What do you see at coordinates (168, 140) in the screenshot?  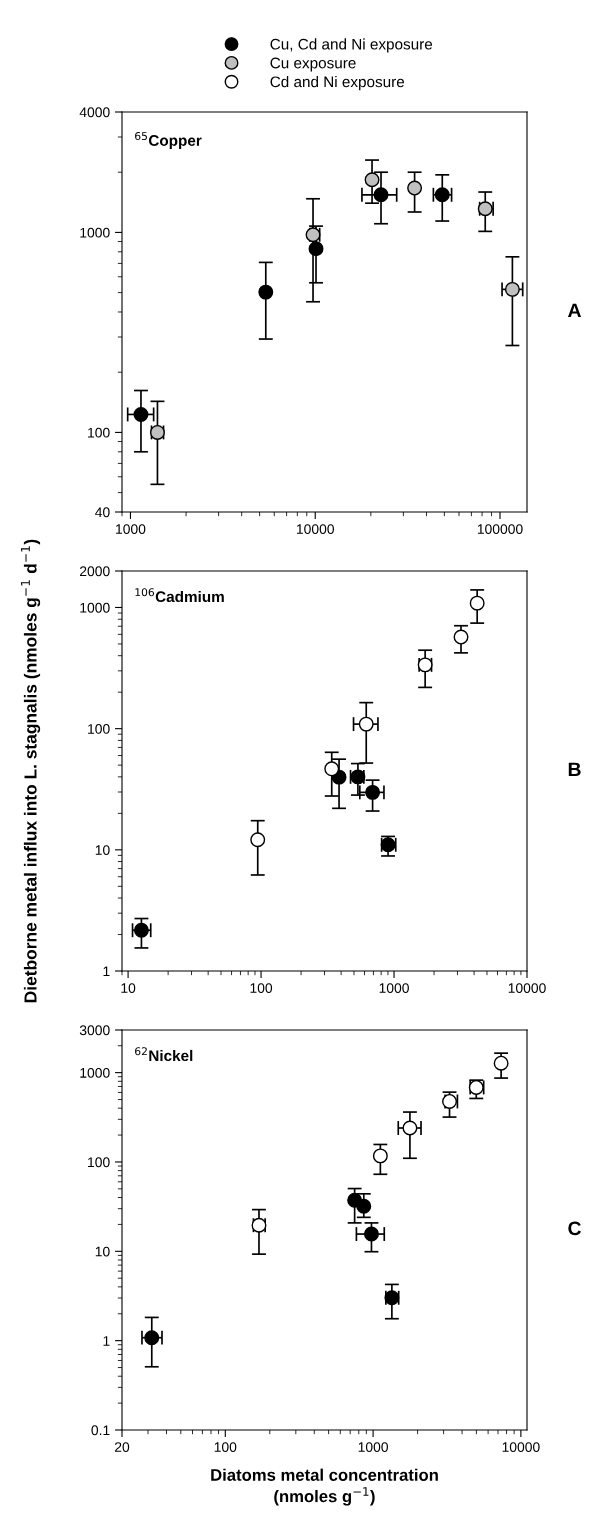 I see `text: $^{65}$Copper` at bounding box center [168, 140].